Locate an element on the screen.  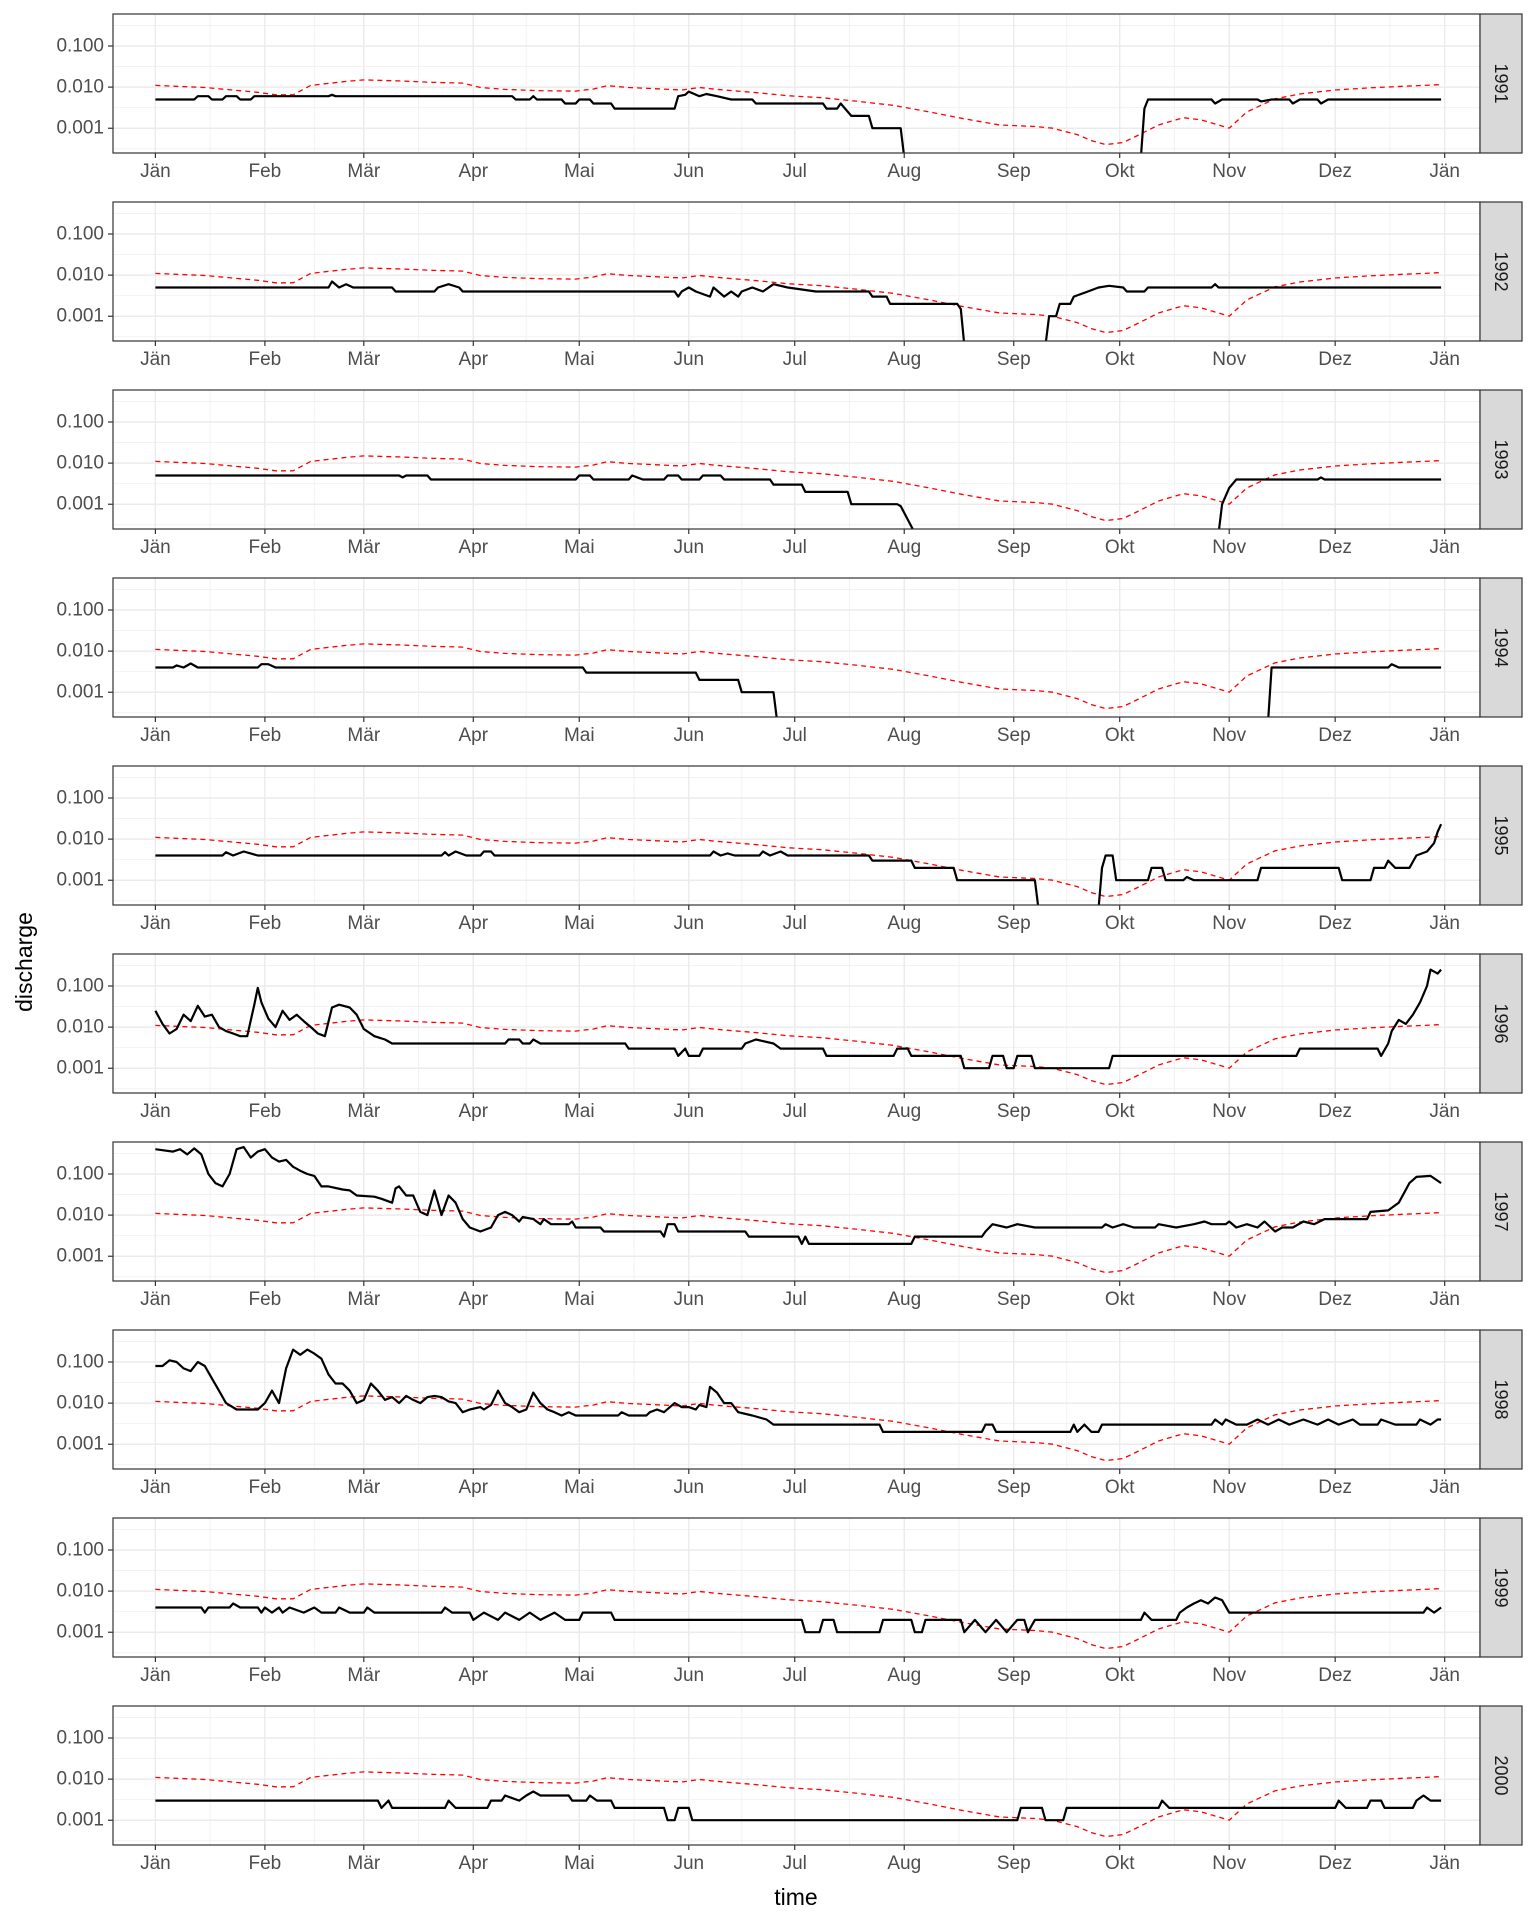
strip-label: 1994 is located at coordinates (1501, 647).